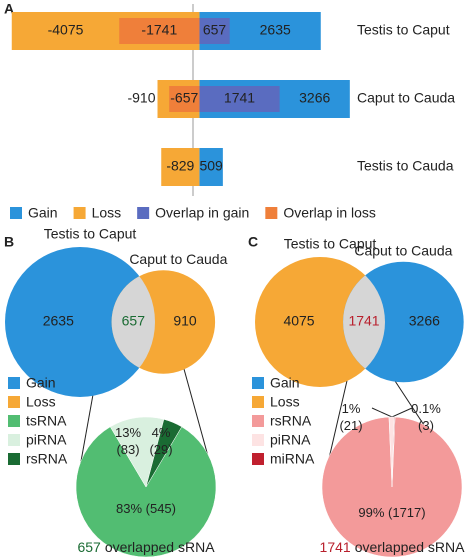  I want to click on value-label: -910, so click(141, 98).